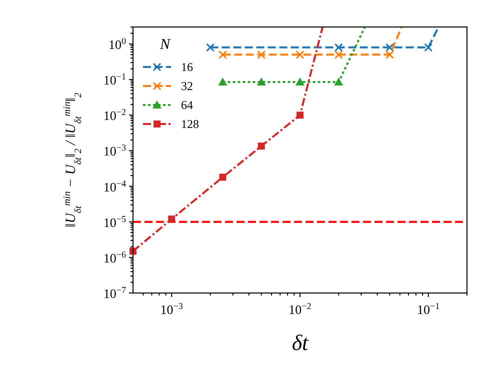  What do you see at coordinates (114, 222) in the screenshot?
I see `y-tick-label: 10$^{−5}$` at bounding box center [114, 222].